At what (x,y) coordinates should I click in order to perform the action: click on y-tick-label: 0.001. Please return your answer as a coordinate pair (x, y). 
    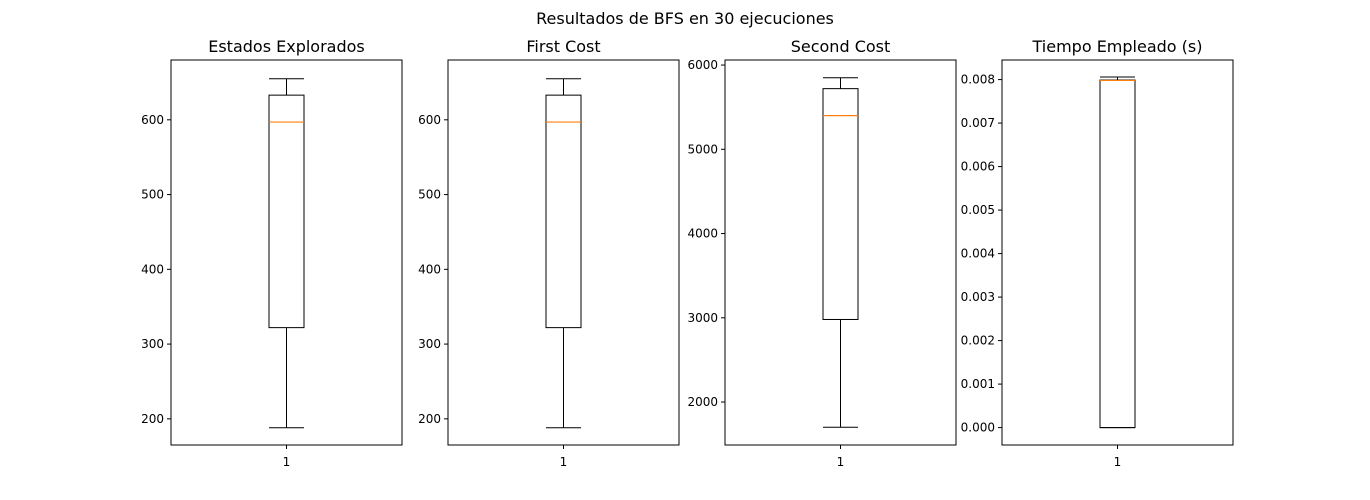
    Looking at the image, I should click on (978, 384).